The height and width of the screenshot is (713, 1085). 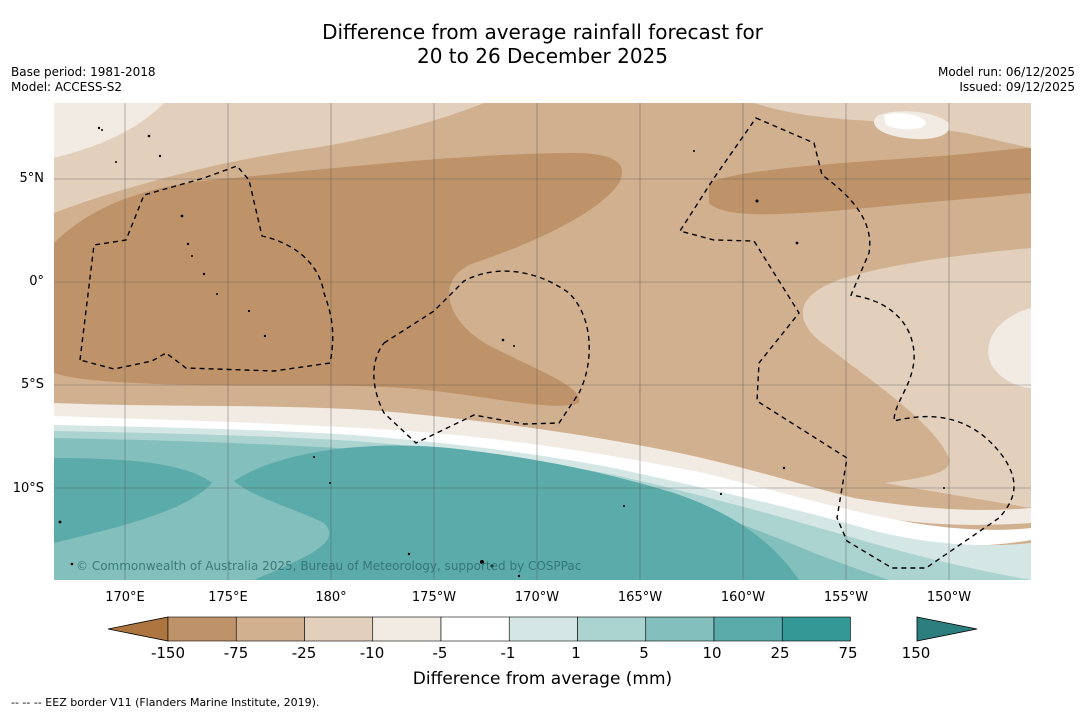 What do you see at coordinates (440, 653) in the screenshot?
I see `cb-tick: -5` at bounding box center [440, 653].